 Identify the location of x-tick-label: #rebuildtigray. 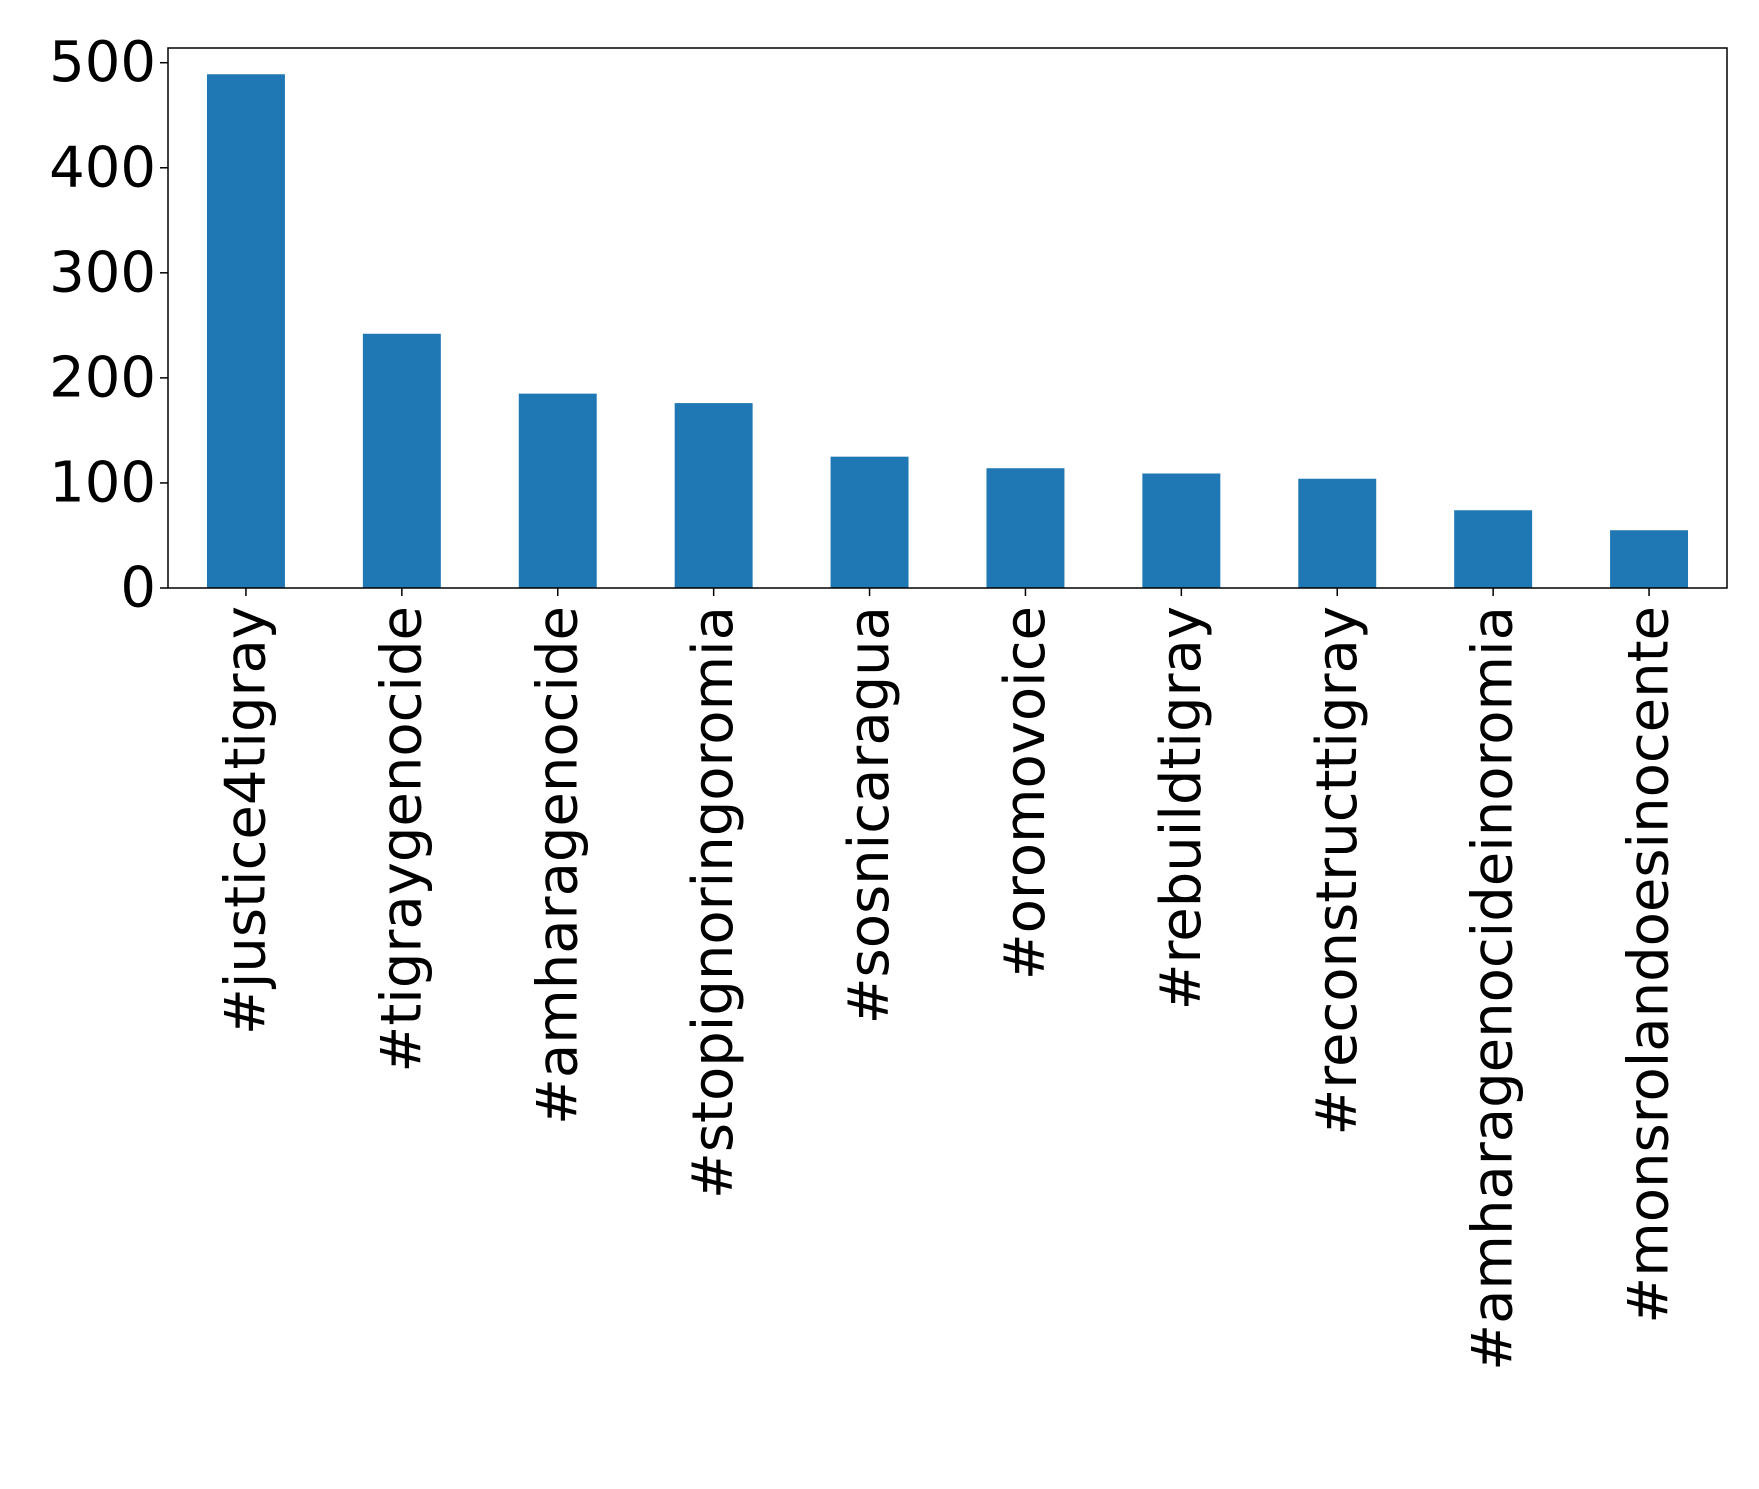
(1181, 808).